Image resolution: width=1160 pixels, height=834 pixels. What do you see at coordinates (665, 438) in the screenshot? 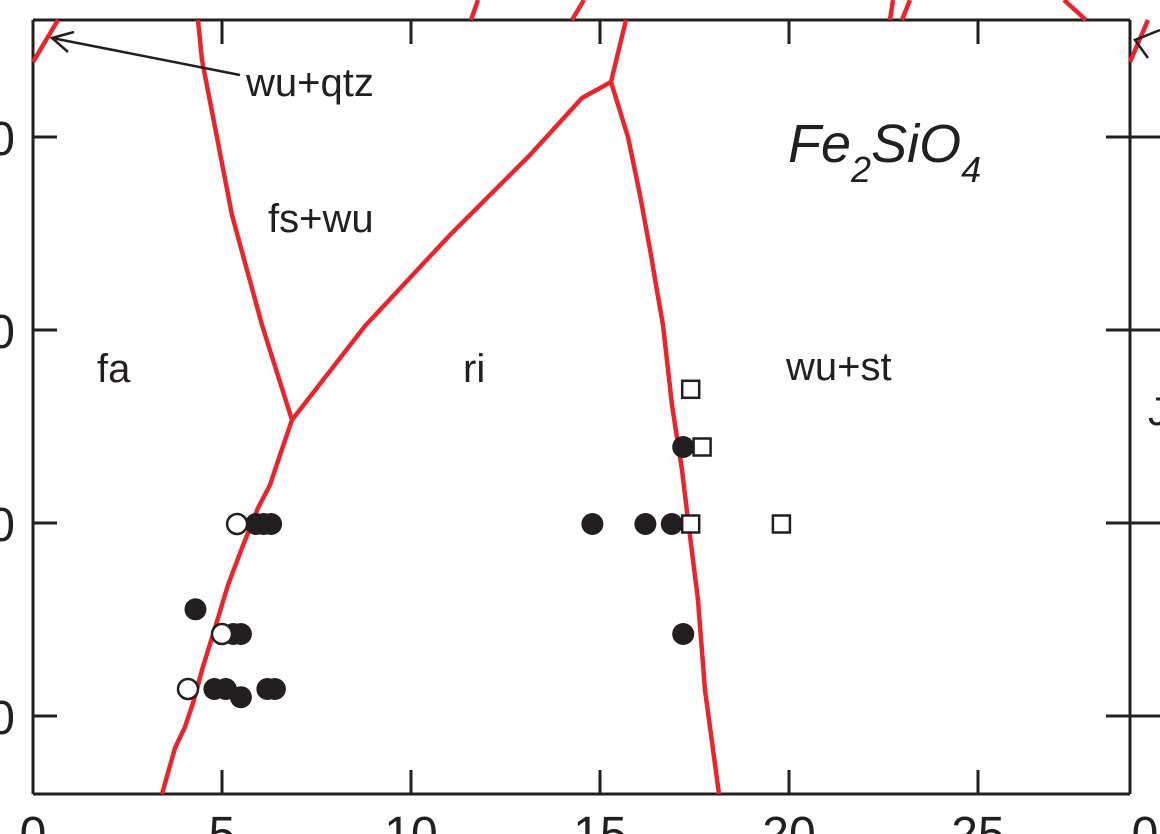
I see `boundary-ri-wust` at bounding box center [665, 438].